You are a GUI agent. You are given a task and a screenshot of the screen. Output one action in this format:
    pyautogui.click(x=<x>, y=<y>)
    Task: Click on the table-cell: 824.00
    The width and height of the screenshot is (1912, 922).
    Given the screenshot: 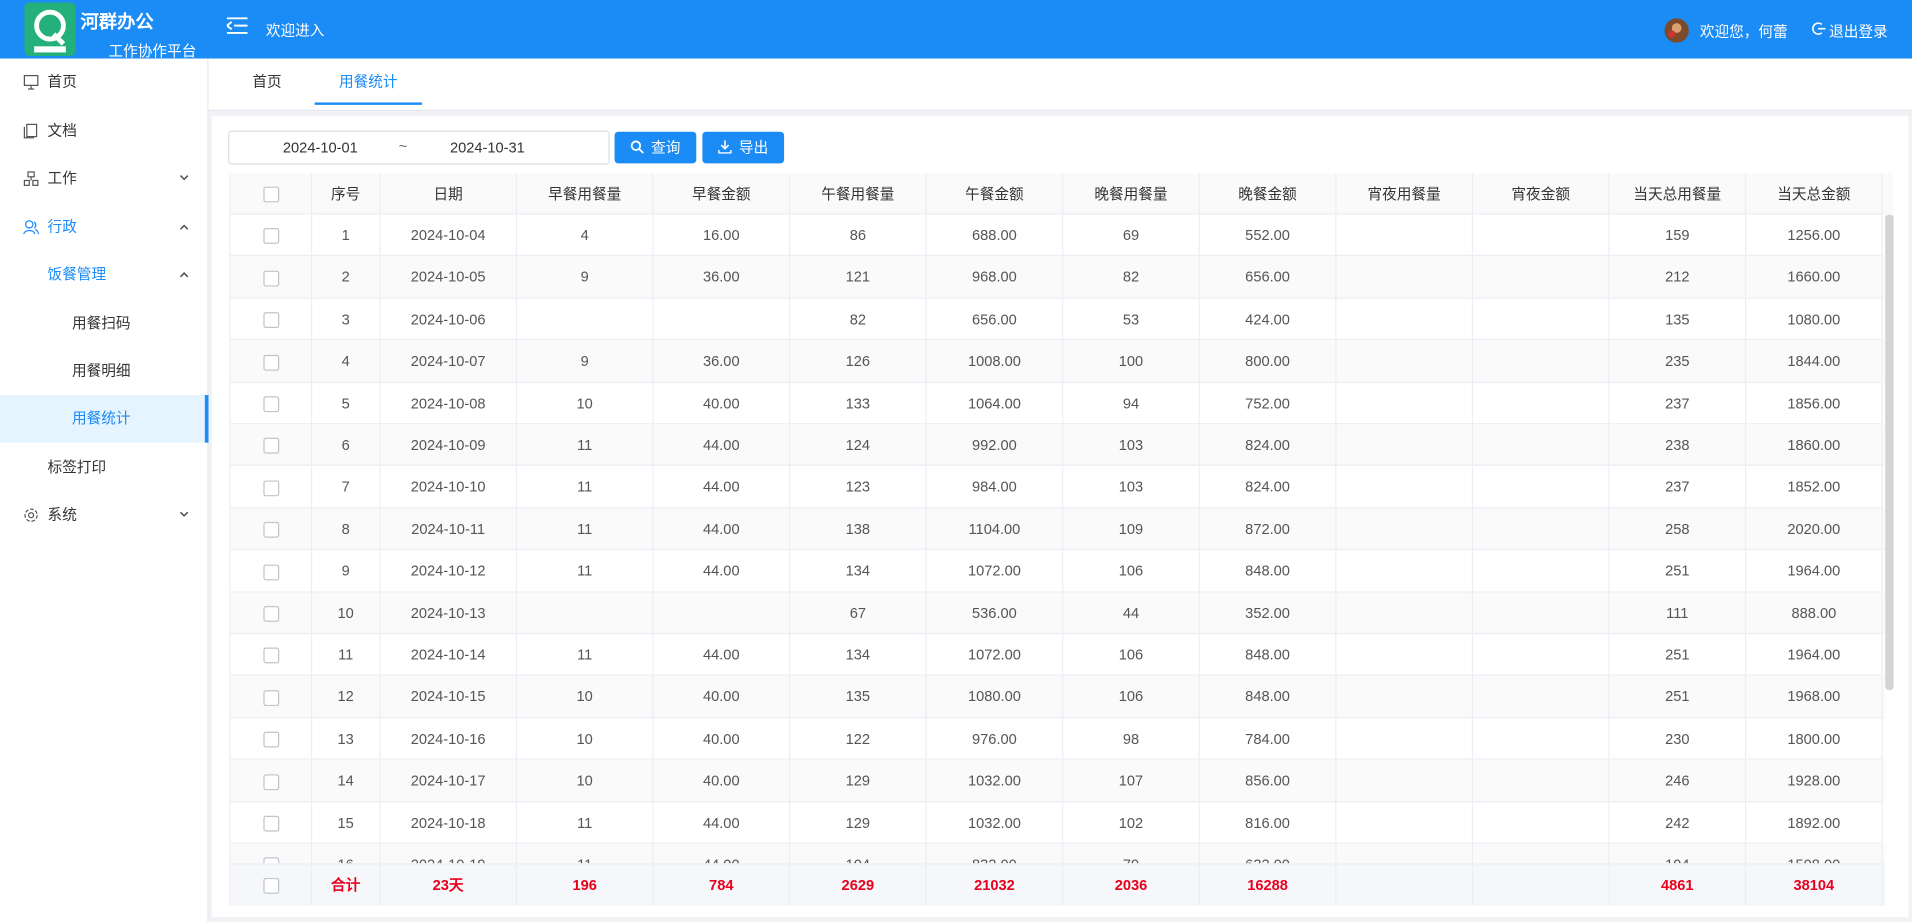 What is the action you would take?
    pyautogui.click(x=1268, y=487)
    